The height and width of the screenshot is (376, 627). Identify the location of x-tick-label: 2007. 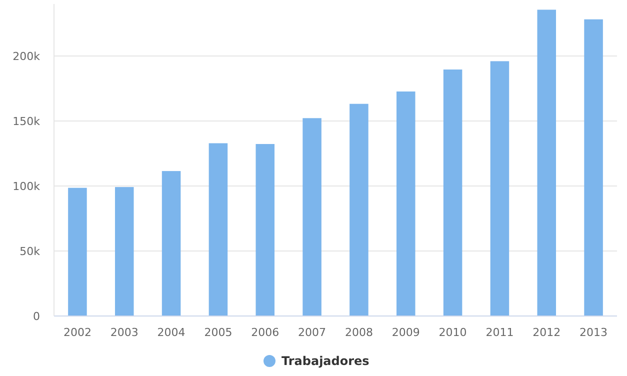
(312, 332).